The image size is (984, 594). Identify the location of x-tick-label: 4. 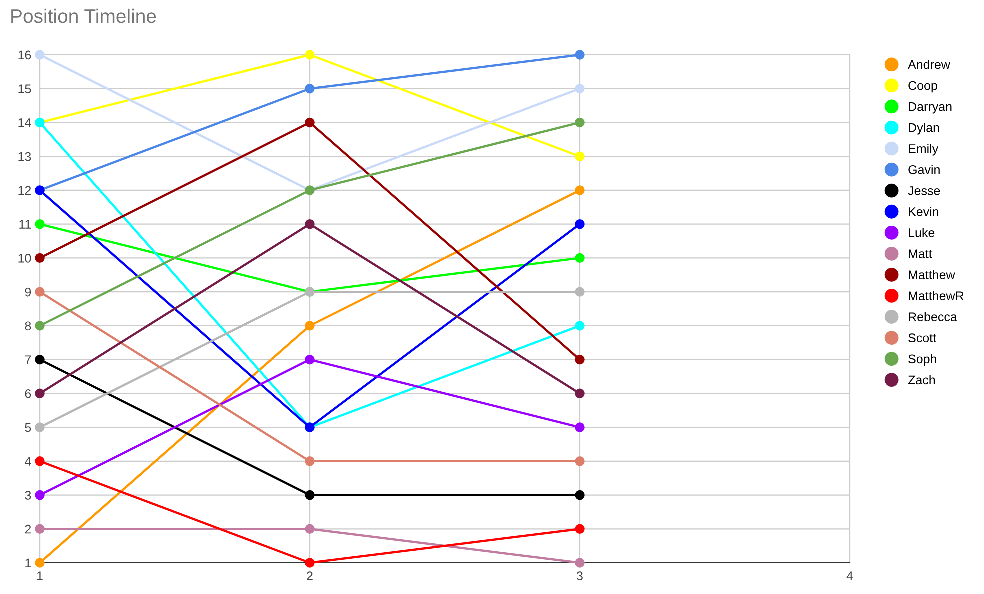
(850, 576).